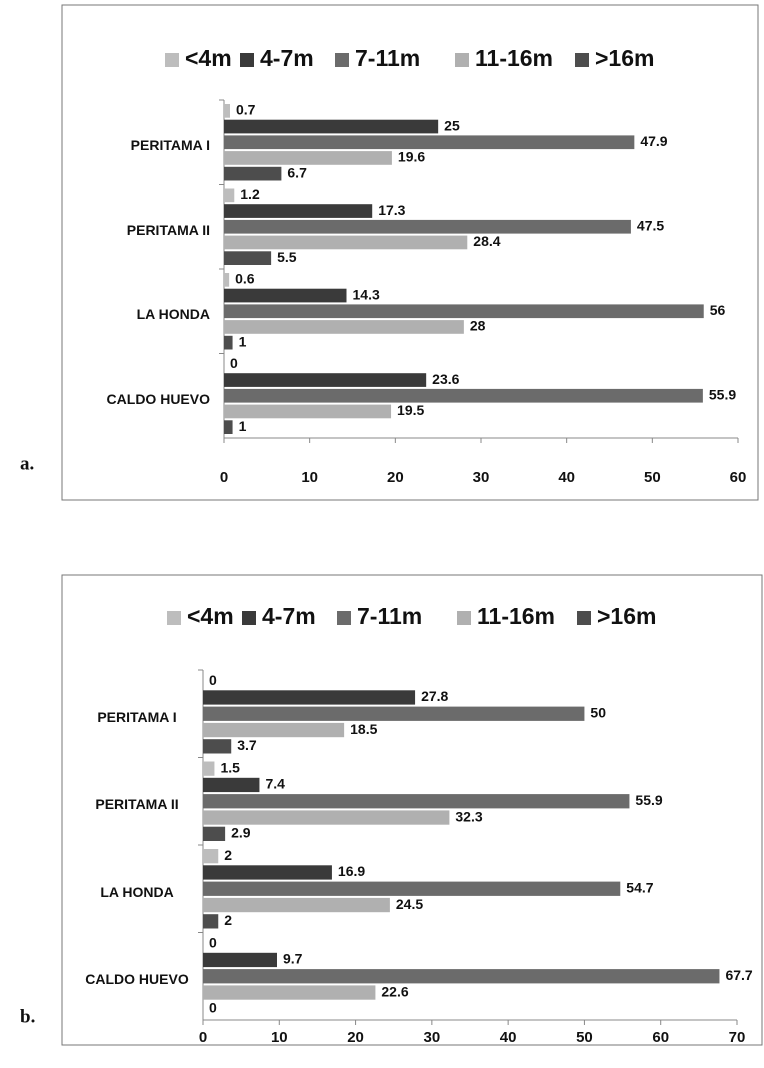 The width and height of the screenshot is (764, 1068). Describe the element at coordinates (445, 379) in the screenshot. I see `value-label: 23.6` at that location.